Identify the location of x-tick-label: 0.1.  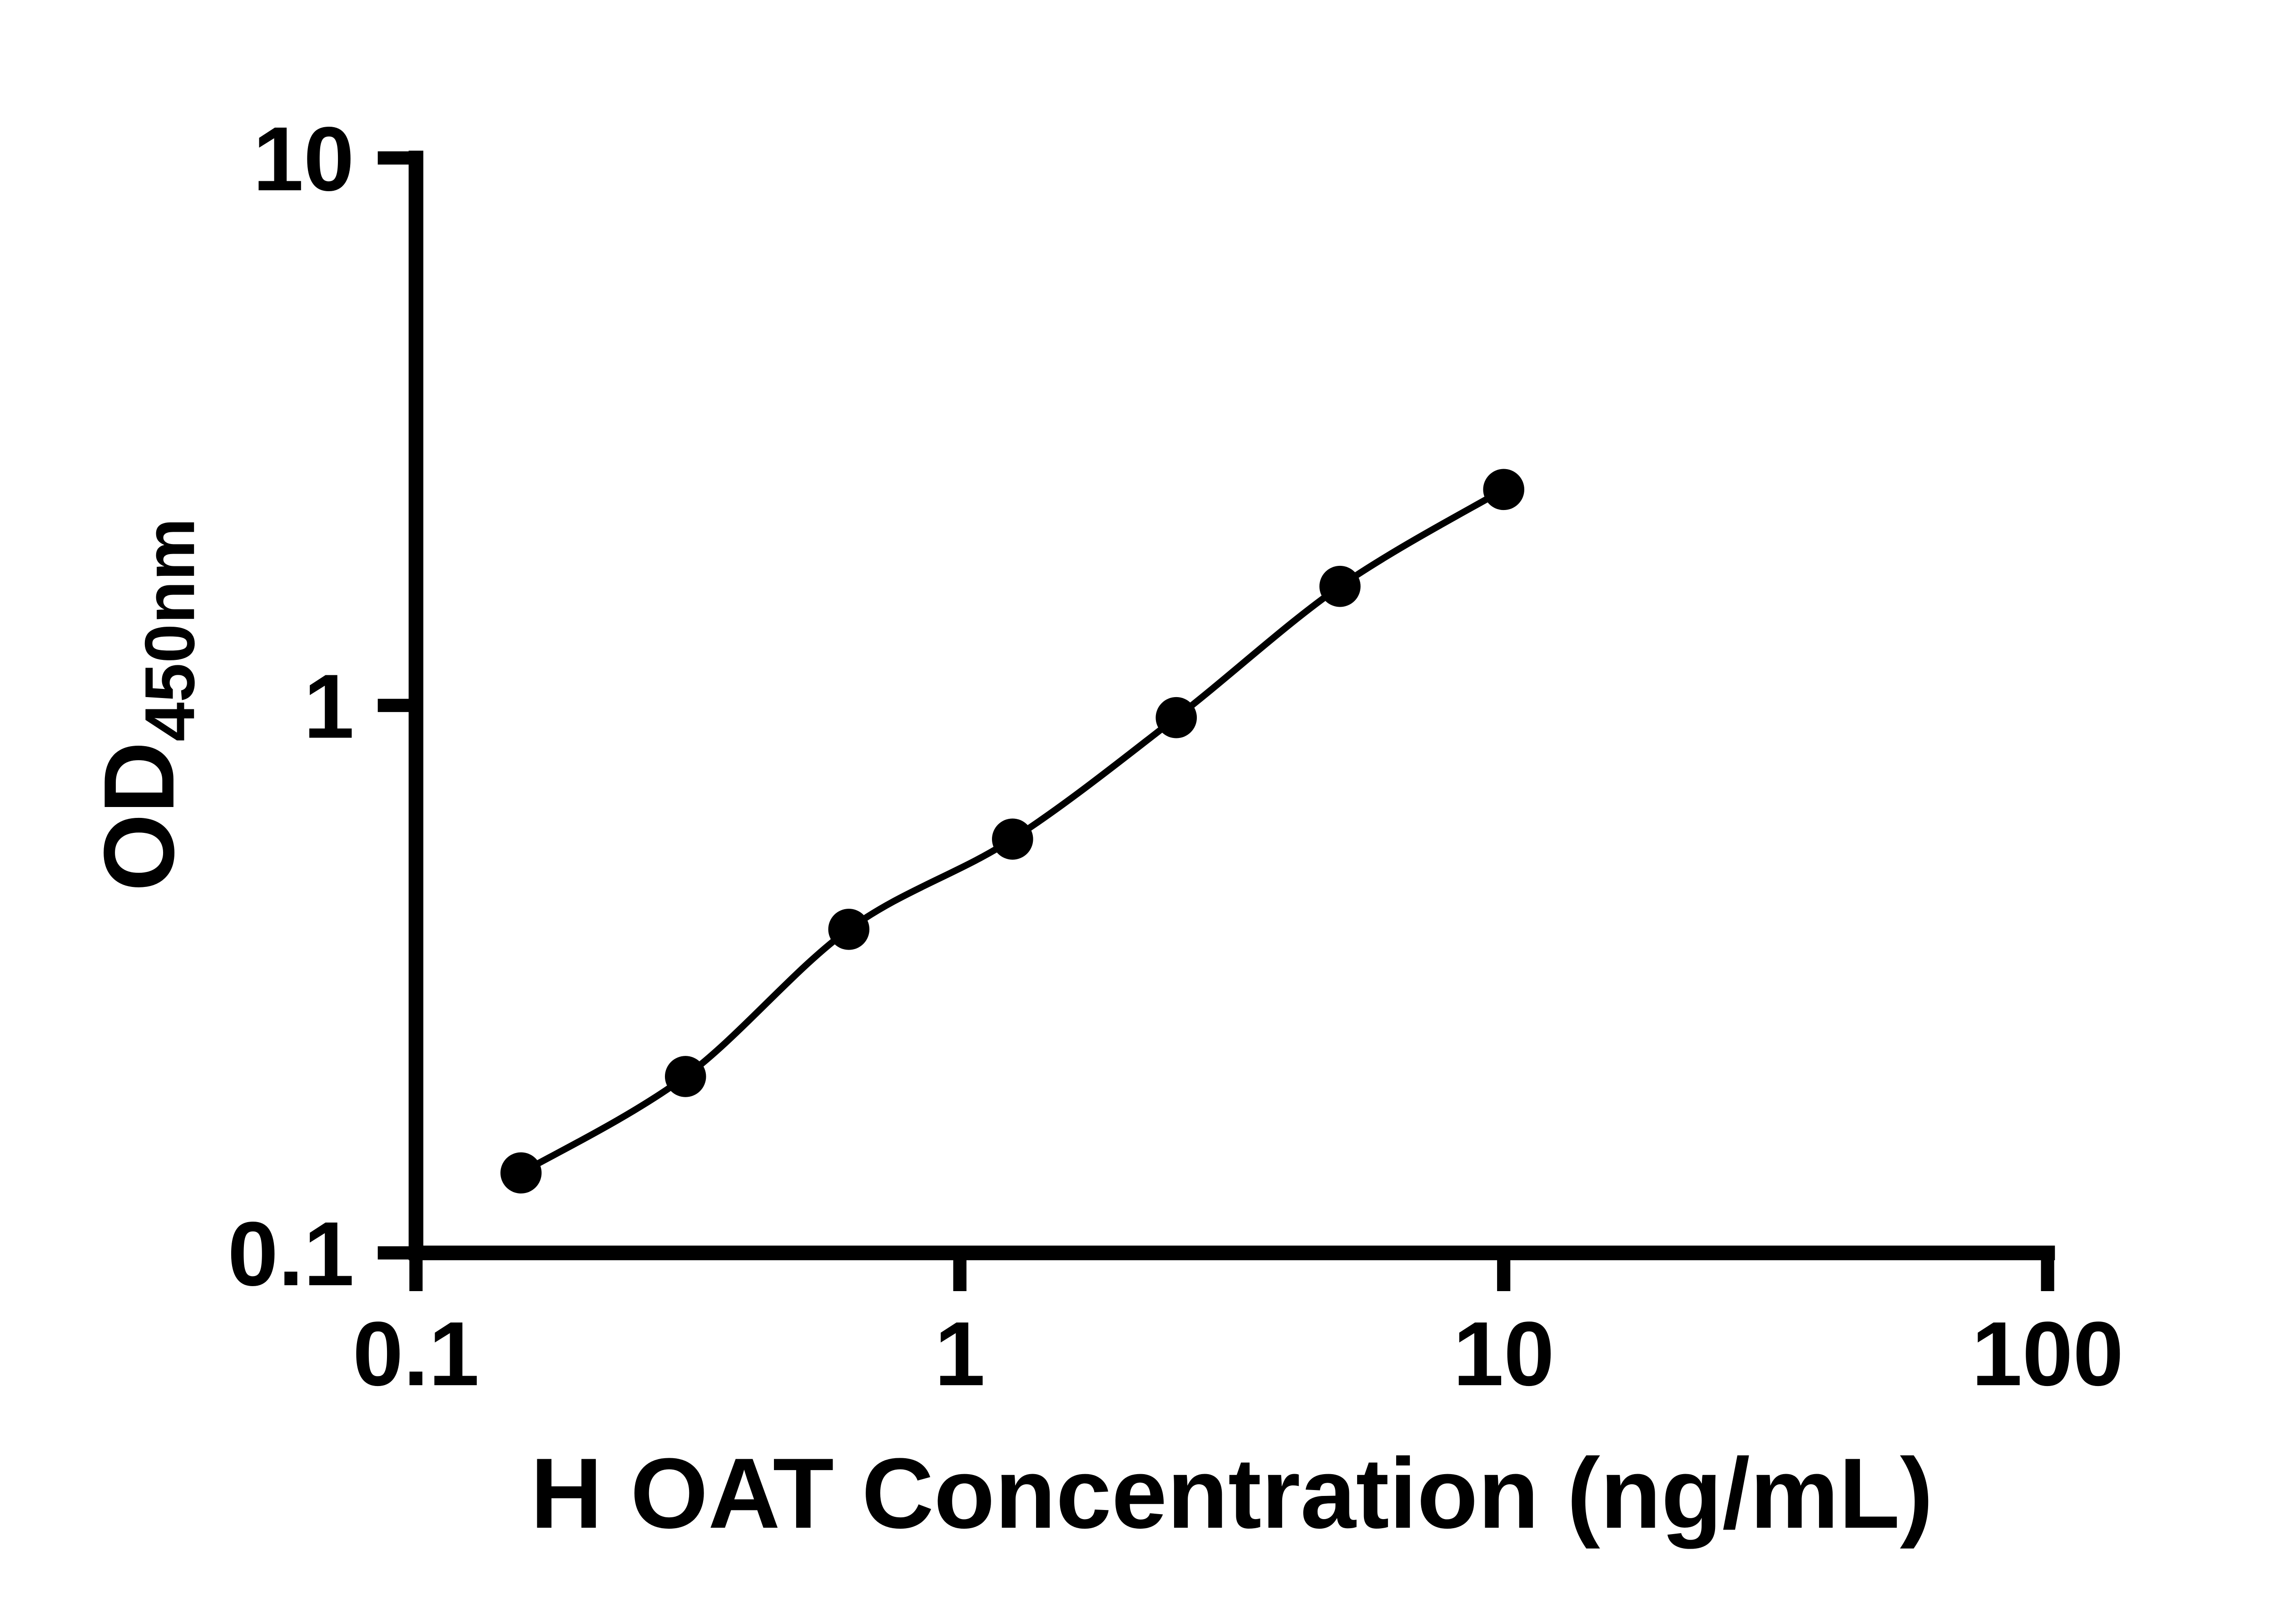
(415, 1353).